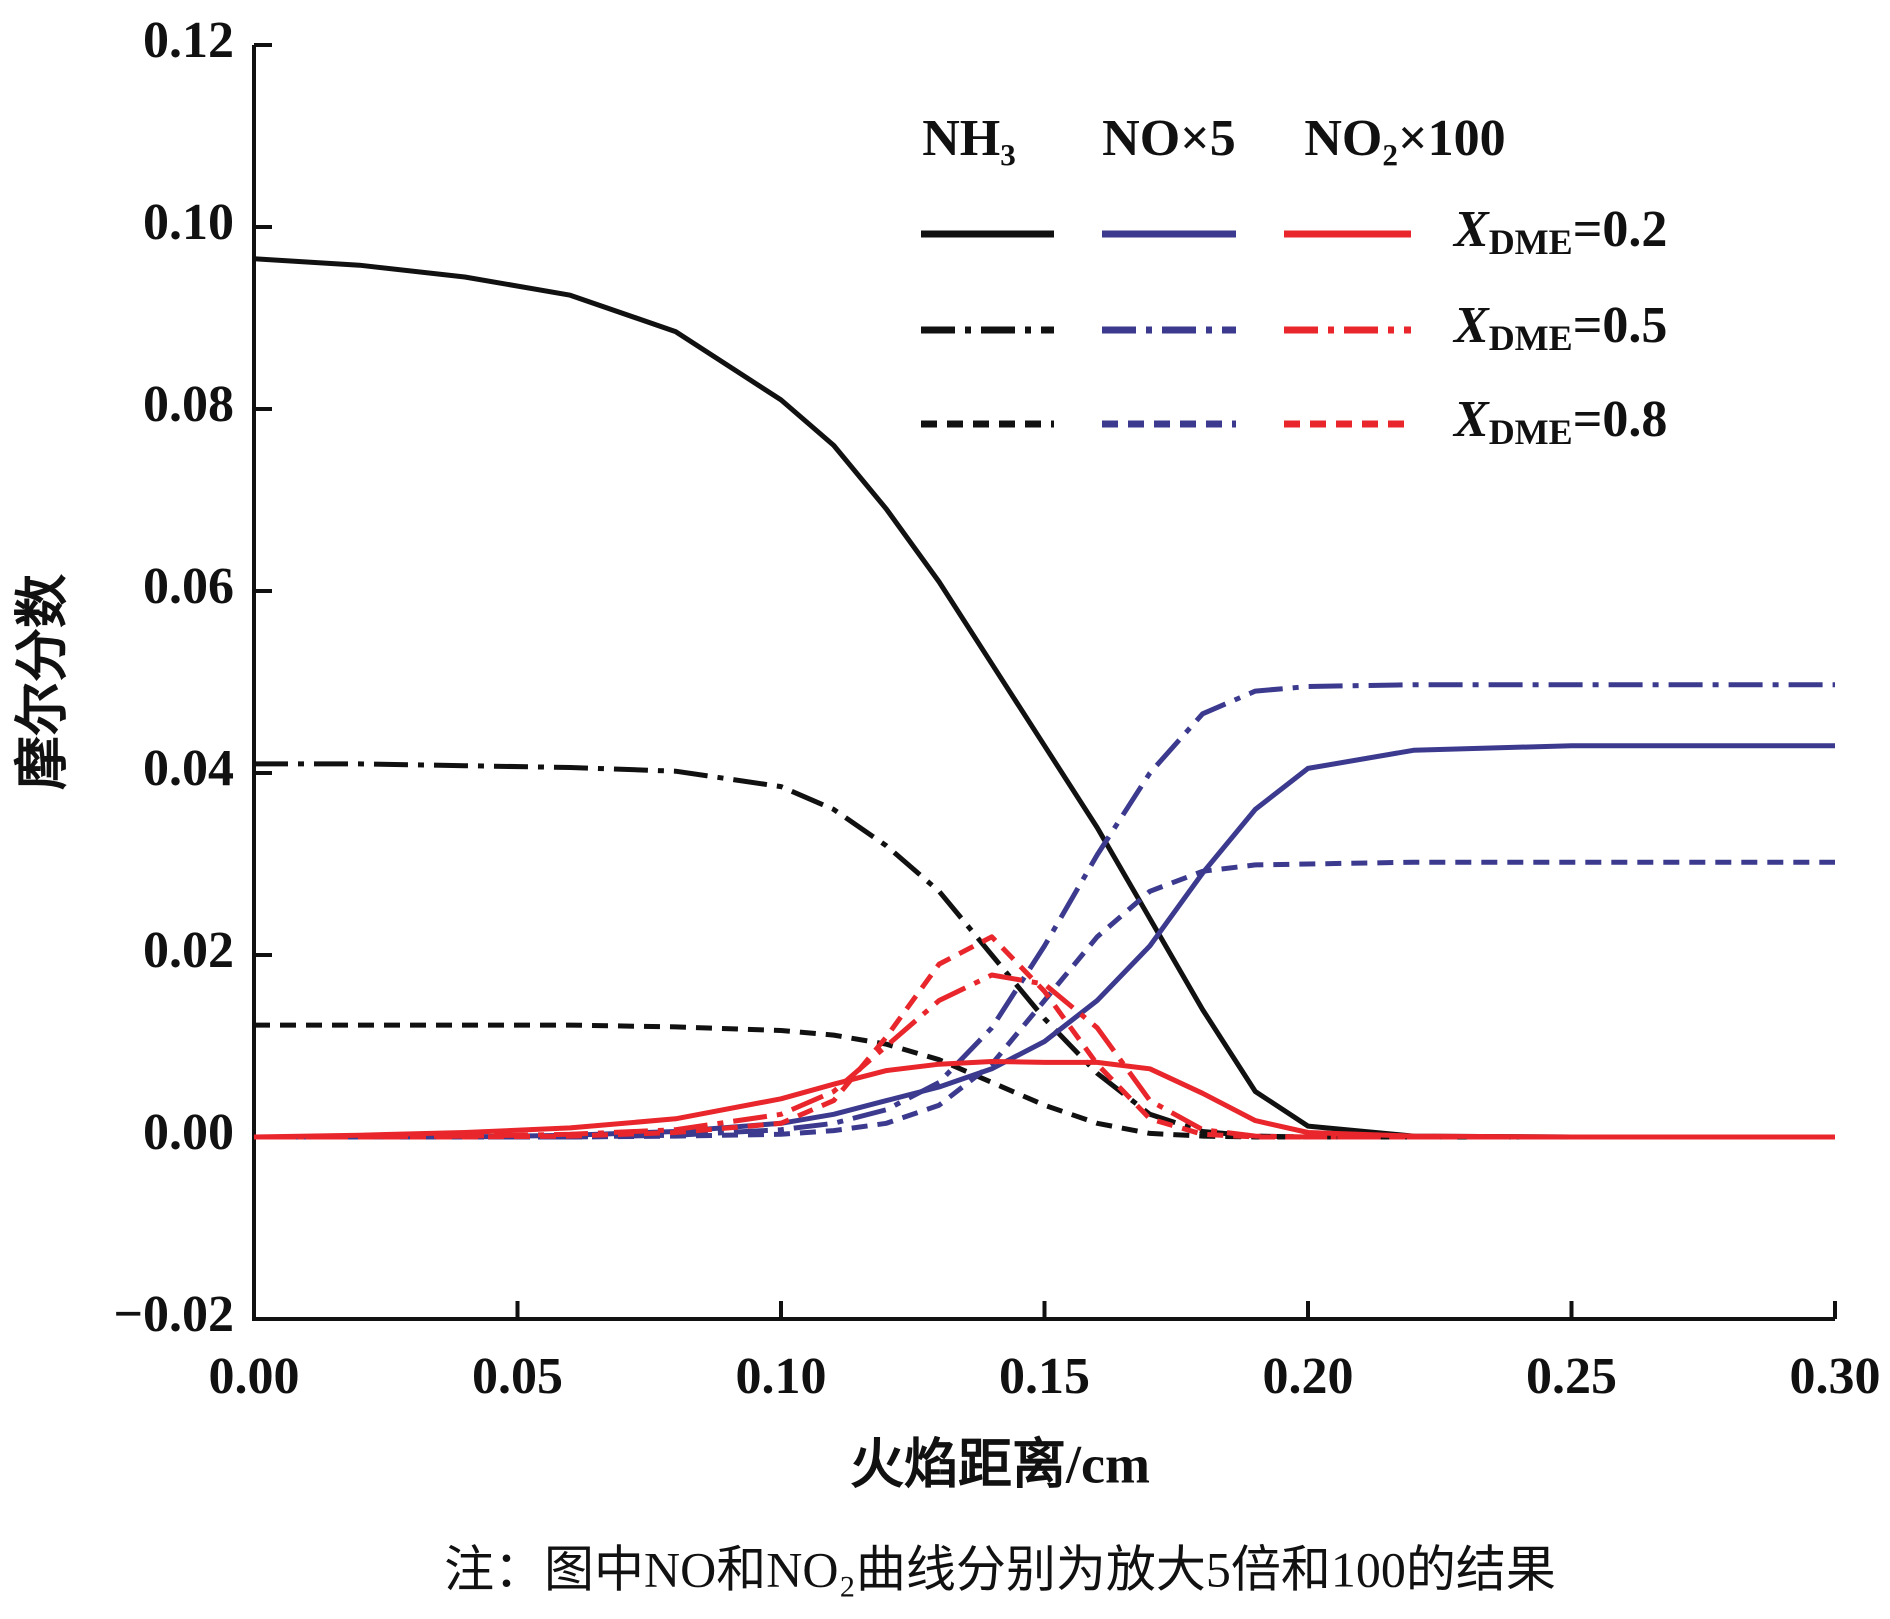  Describe the element at coordinates (42, 682) in the screenshot. I see `y-axis-label: 摩尔分数` at that location.